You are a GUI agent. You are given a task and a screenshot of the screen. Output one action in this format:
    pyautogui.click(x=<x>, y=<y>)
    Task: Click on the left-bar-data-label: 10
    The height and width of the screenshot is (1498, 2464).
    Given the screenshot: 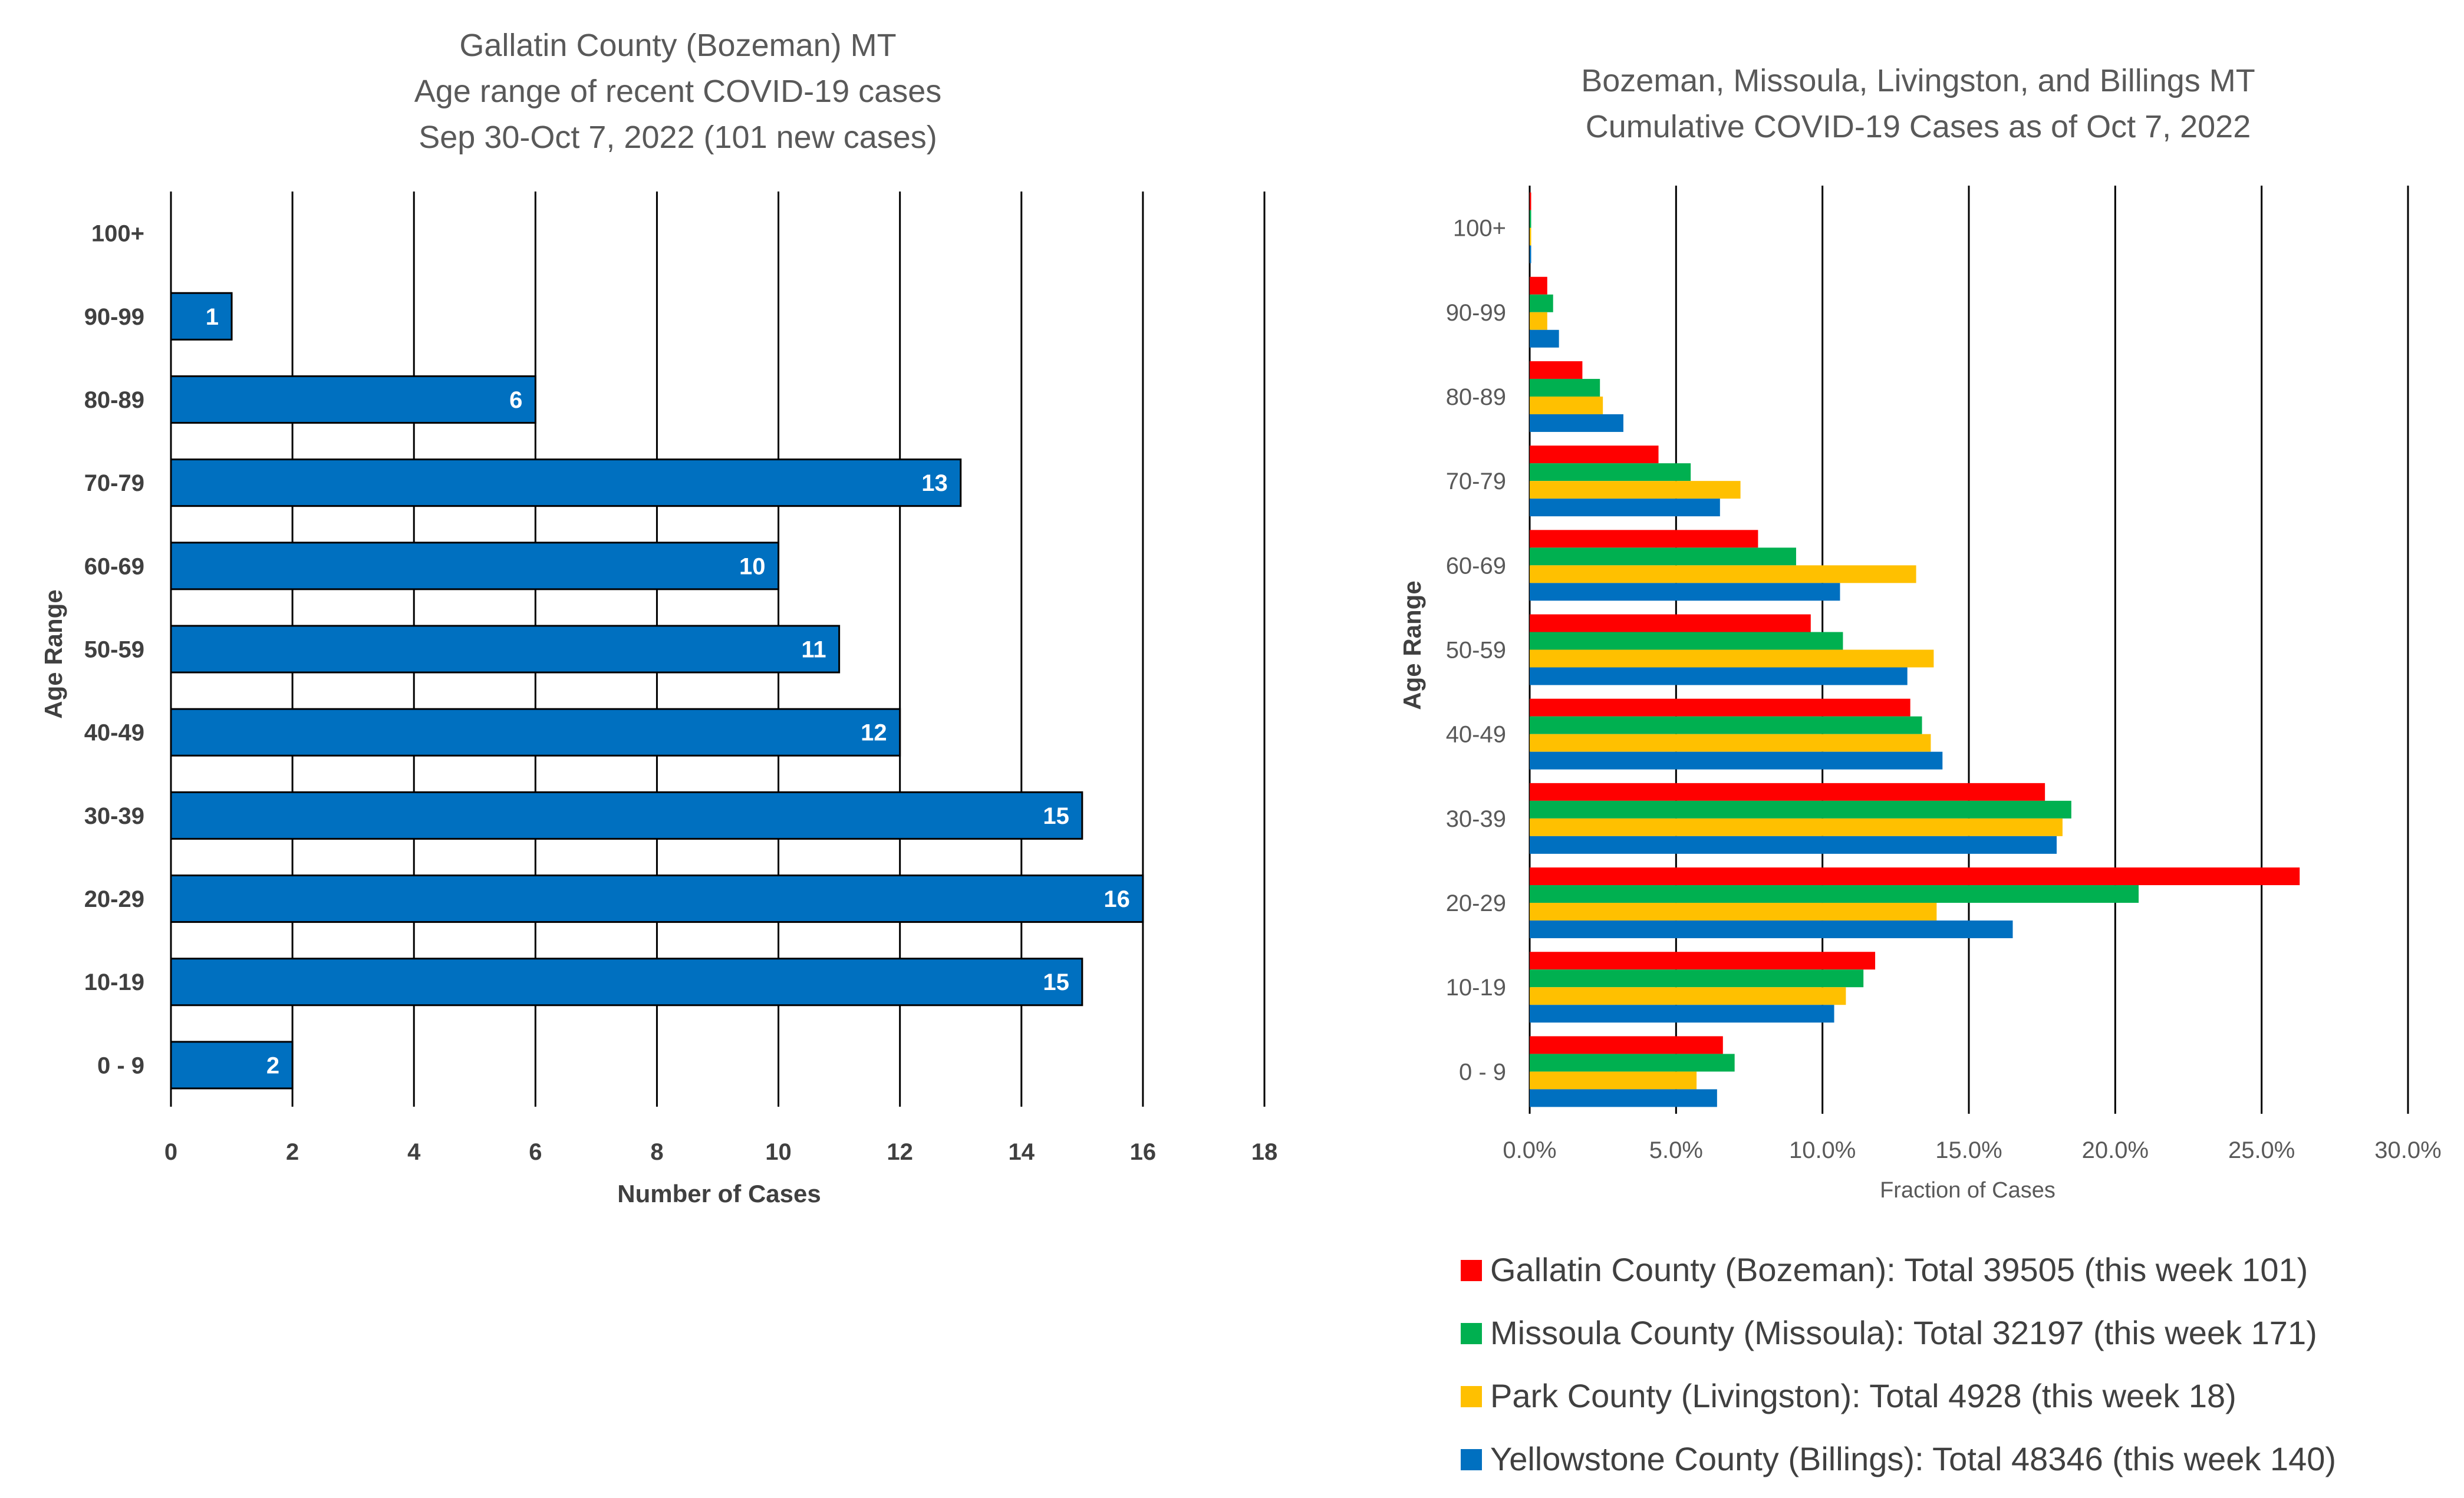 What is the action you would take?
    pyautogui.click(x=752, y=566)
    